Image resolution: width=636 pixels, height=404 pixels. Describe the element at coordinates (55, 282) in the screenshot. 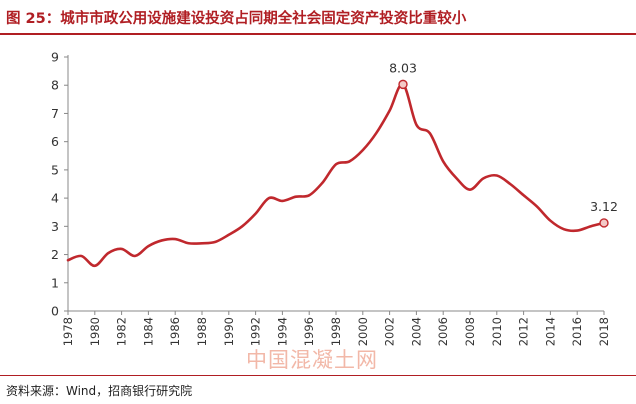

I see `y-tick-label: 1` at that location.